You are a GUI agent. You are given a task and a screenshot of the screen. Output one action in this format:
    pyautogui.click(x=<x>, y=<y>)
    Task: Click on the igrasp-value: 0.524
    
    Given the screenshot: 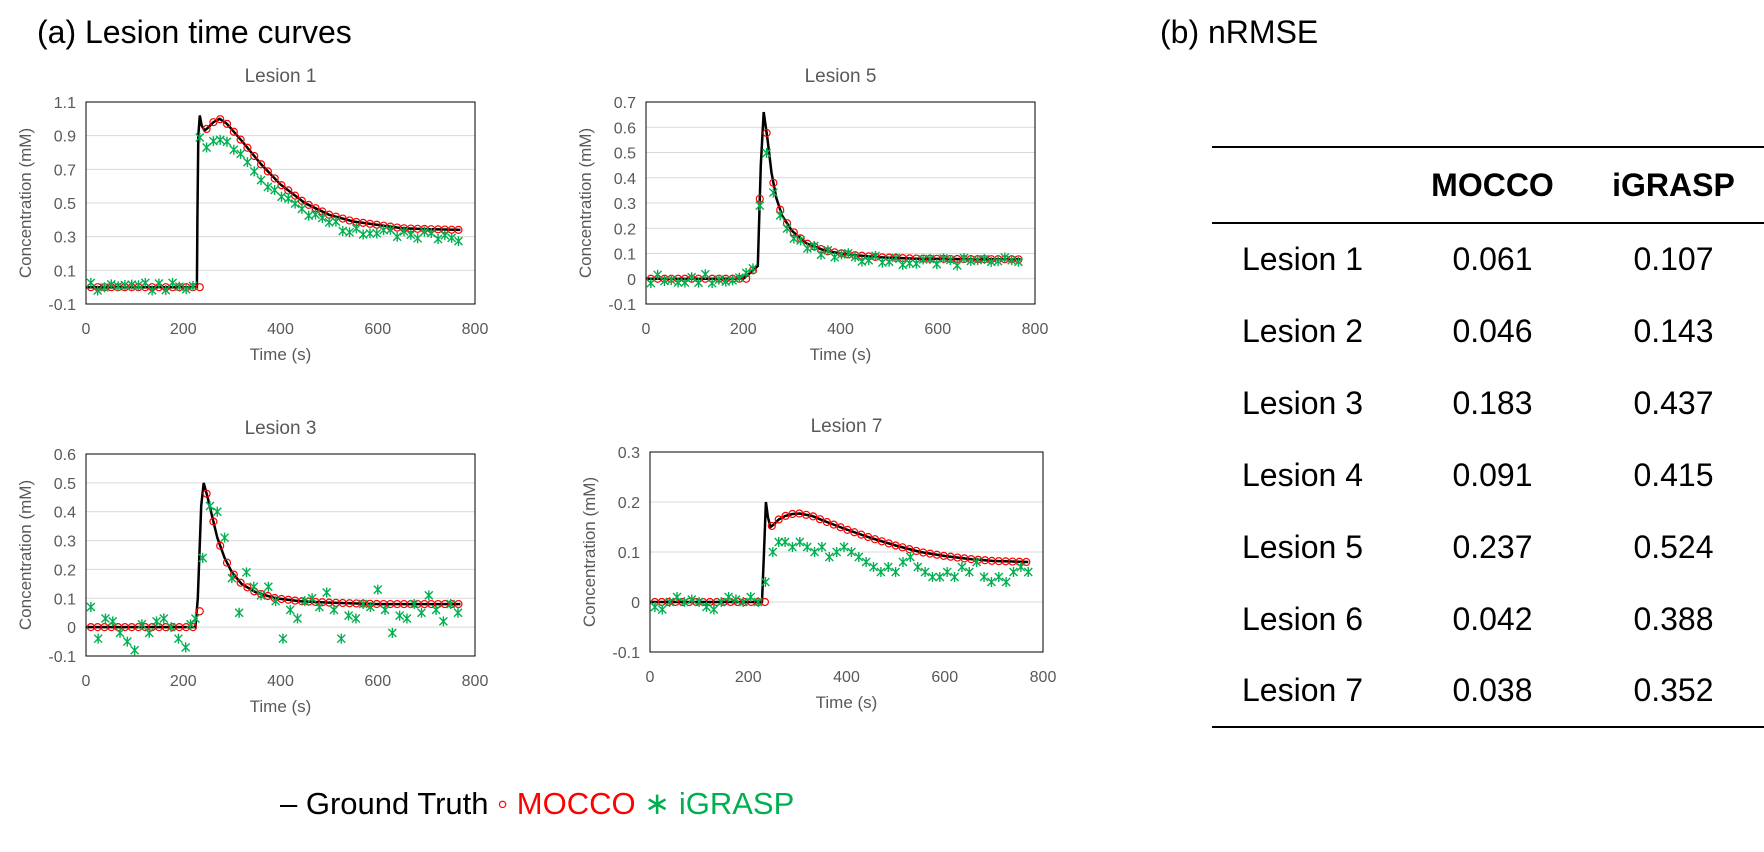 What is the action you would take?
    pyautogui.click(x=1673, y=546)
    